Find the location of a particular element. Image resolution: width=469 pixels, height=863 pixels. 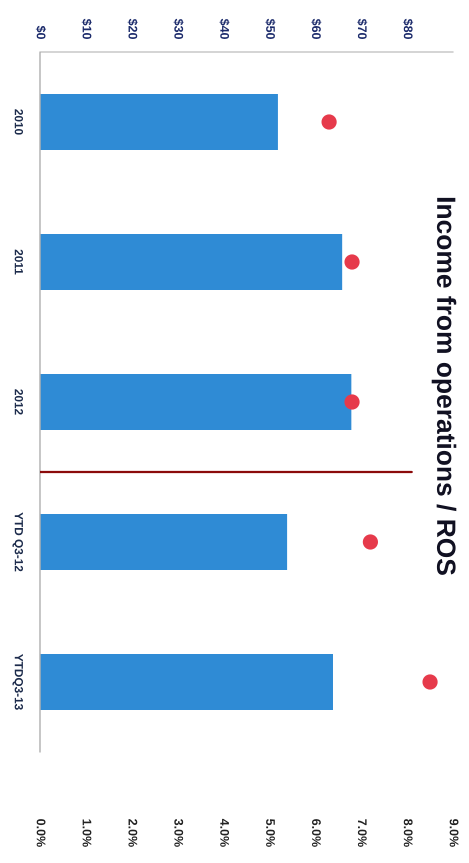

x2-tick-label: $20 is located at coordinates (133, 28).